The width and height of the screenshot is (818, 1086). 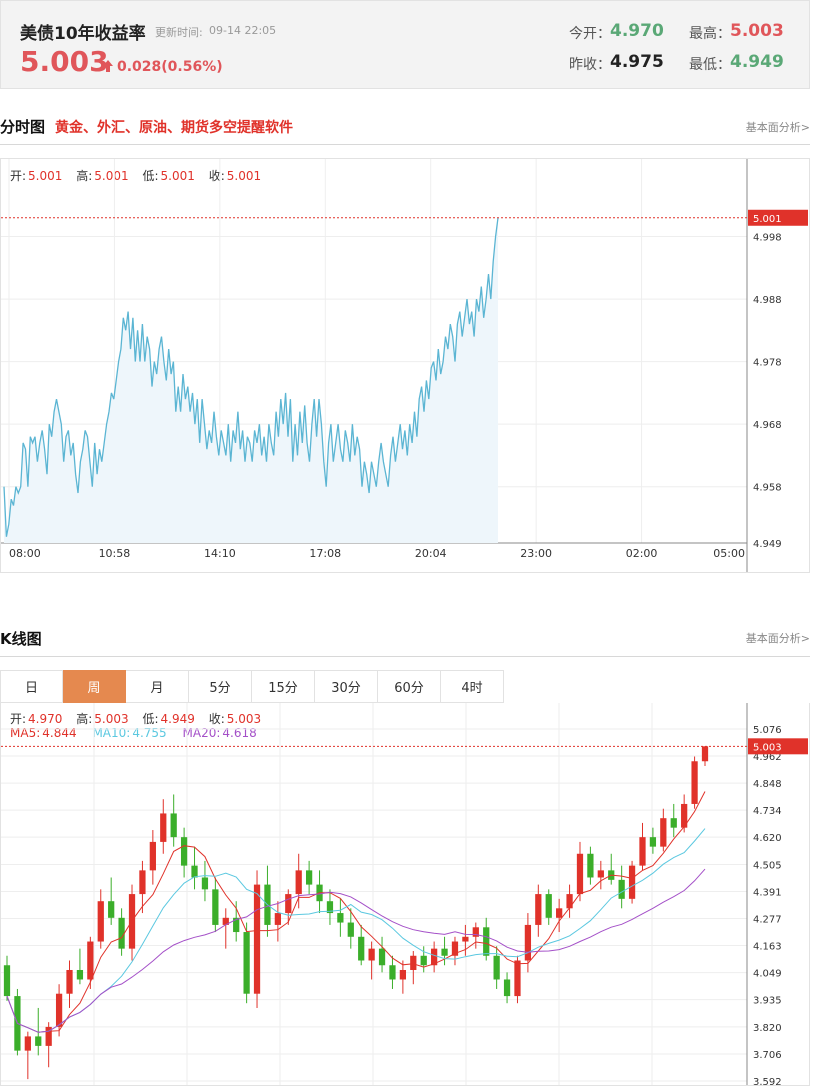 I want to click on y-tick-label: 3.706, so click(x=767, y=1055).